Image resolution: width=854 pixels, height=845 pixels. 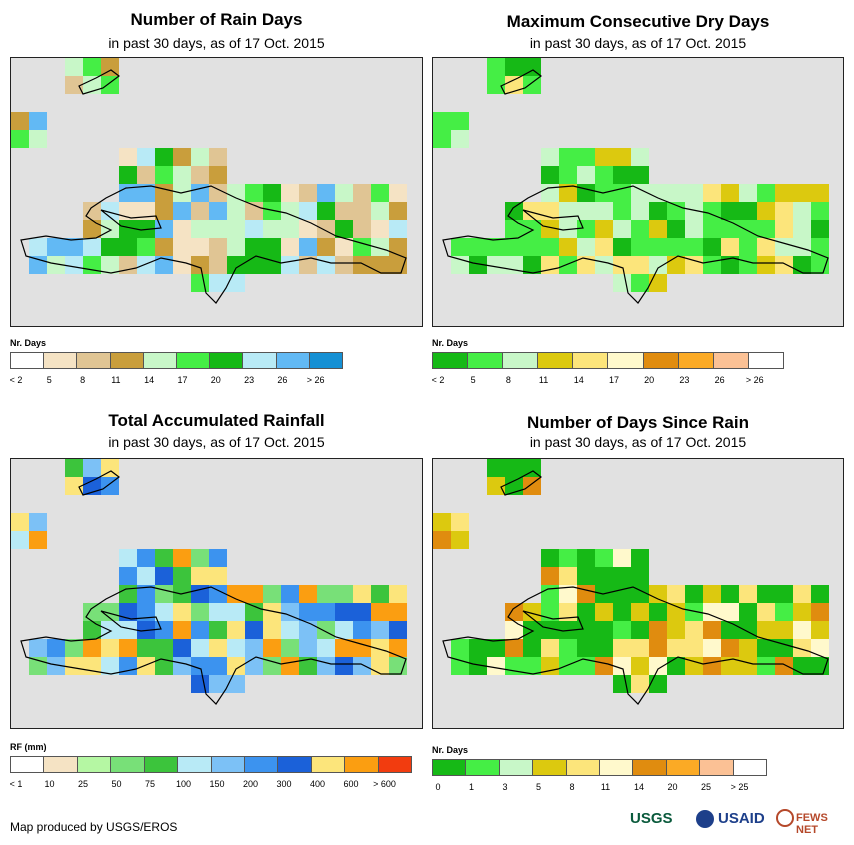 I want to click on panel-title: Maximum Consecutive Dry Days, so click(x=638, y=21).